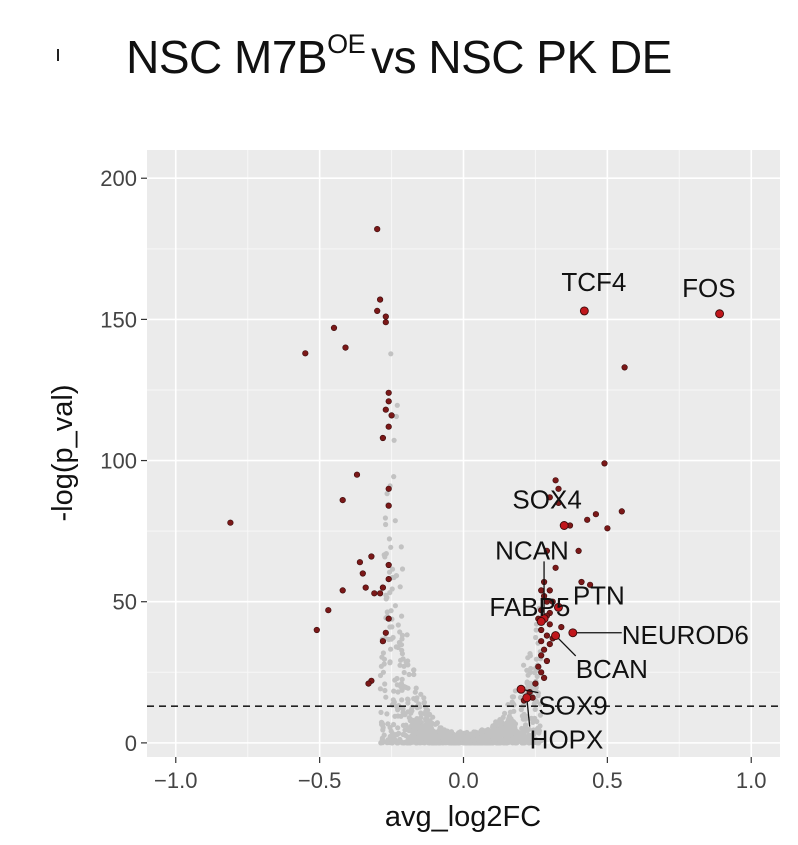  What do you see at coordinates (175, 780) in the screenshot?
I see `x-tick-label: −1.0` at bounding box center [175, 780].